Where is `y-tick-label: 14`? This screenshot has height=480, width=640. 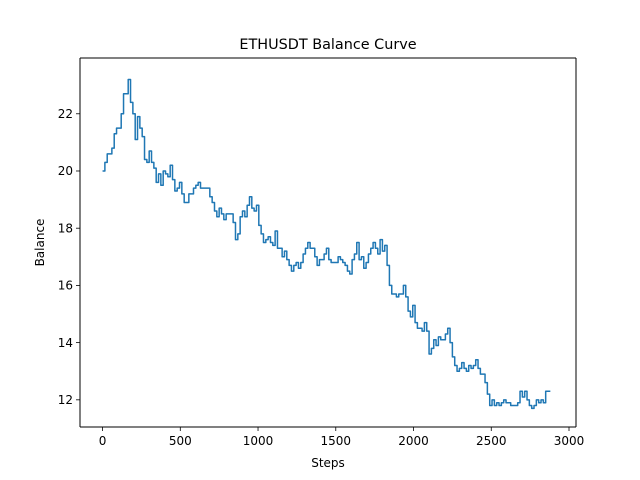 y-tick-label: 14 is located at coordinates (65, 343).